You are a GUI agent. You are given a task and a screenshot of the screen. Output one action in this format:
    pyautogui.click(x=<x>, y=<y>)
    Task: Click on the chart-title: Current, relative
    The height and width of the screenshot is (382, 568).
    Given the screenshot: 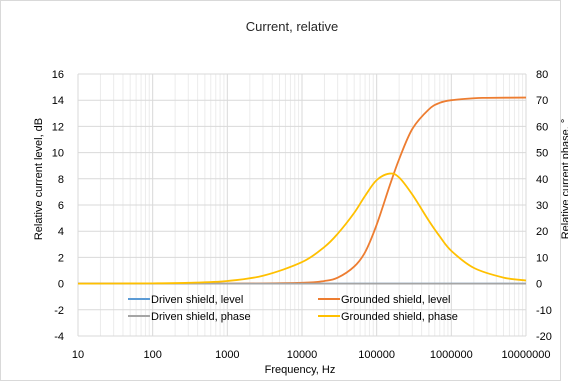 What is the action you would take?
    pyautogui.click(x=292, y=26)
    